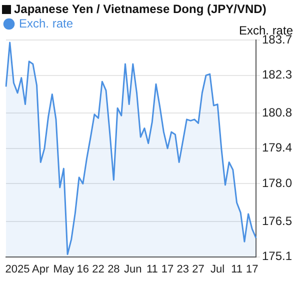 Image resolution: width=295 pixels, height=288 pixels. I want to click on y-tick-label: 175.1, so click(277, 256).